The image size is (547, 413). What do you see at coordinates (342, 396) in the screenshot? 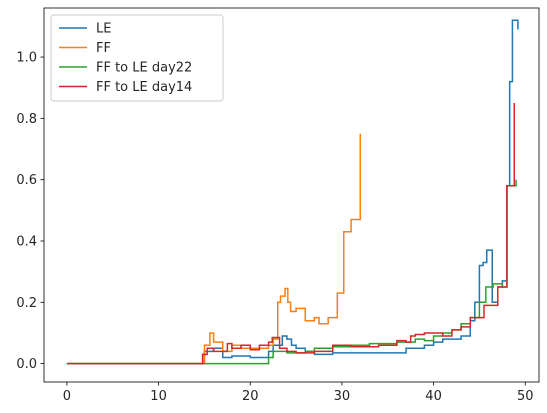
I see `x-tick-label: 30` at bounding box center [342, 396].